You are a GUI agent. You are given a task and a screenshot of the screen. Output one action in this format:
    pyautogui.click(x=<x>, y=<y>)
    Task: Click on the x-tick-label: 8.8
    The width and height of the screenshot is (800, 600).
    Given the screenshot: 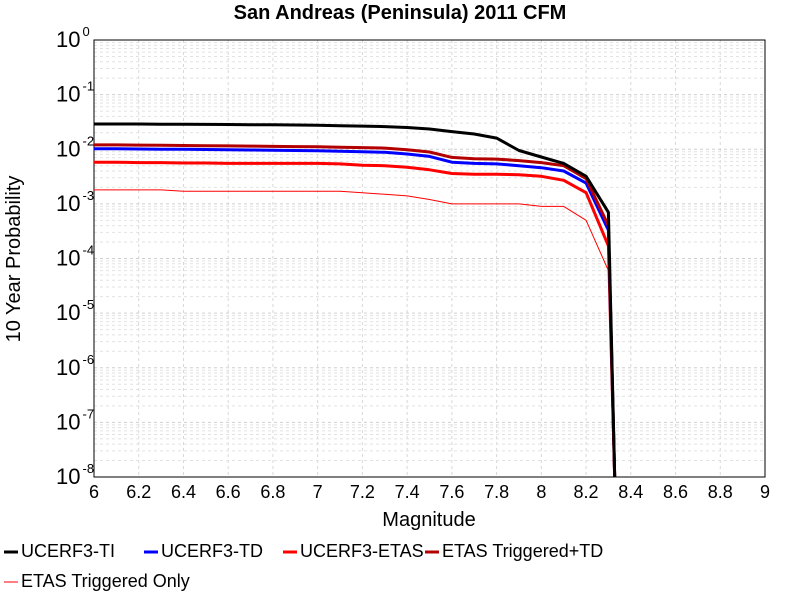 What is the action you would take?
    pyautogui.click(x=720, y=492)
    